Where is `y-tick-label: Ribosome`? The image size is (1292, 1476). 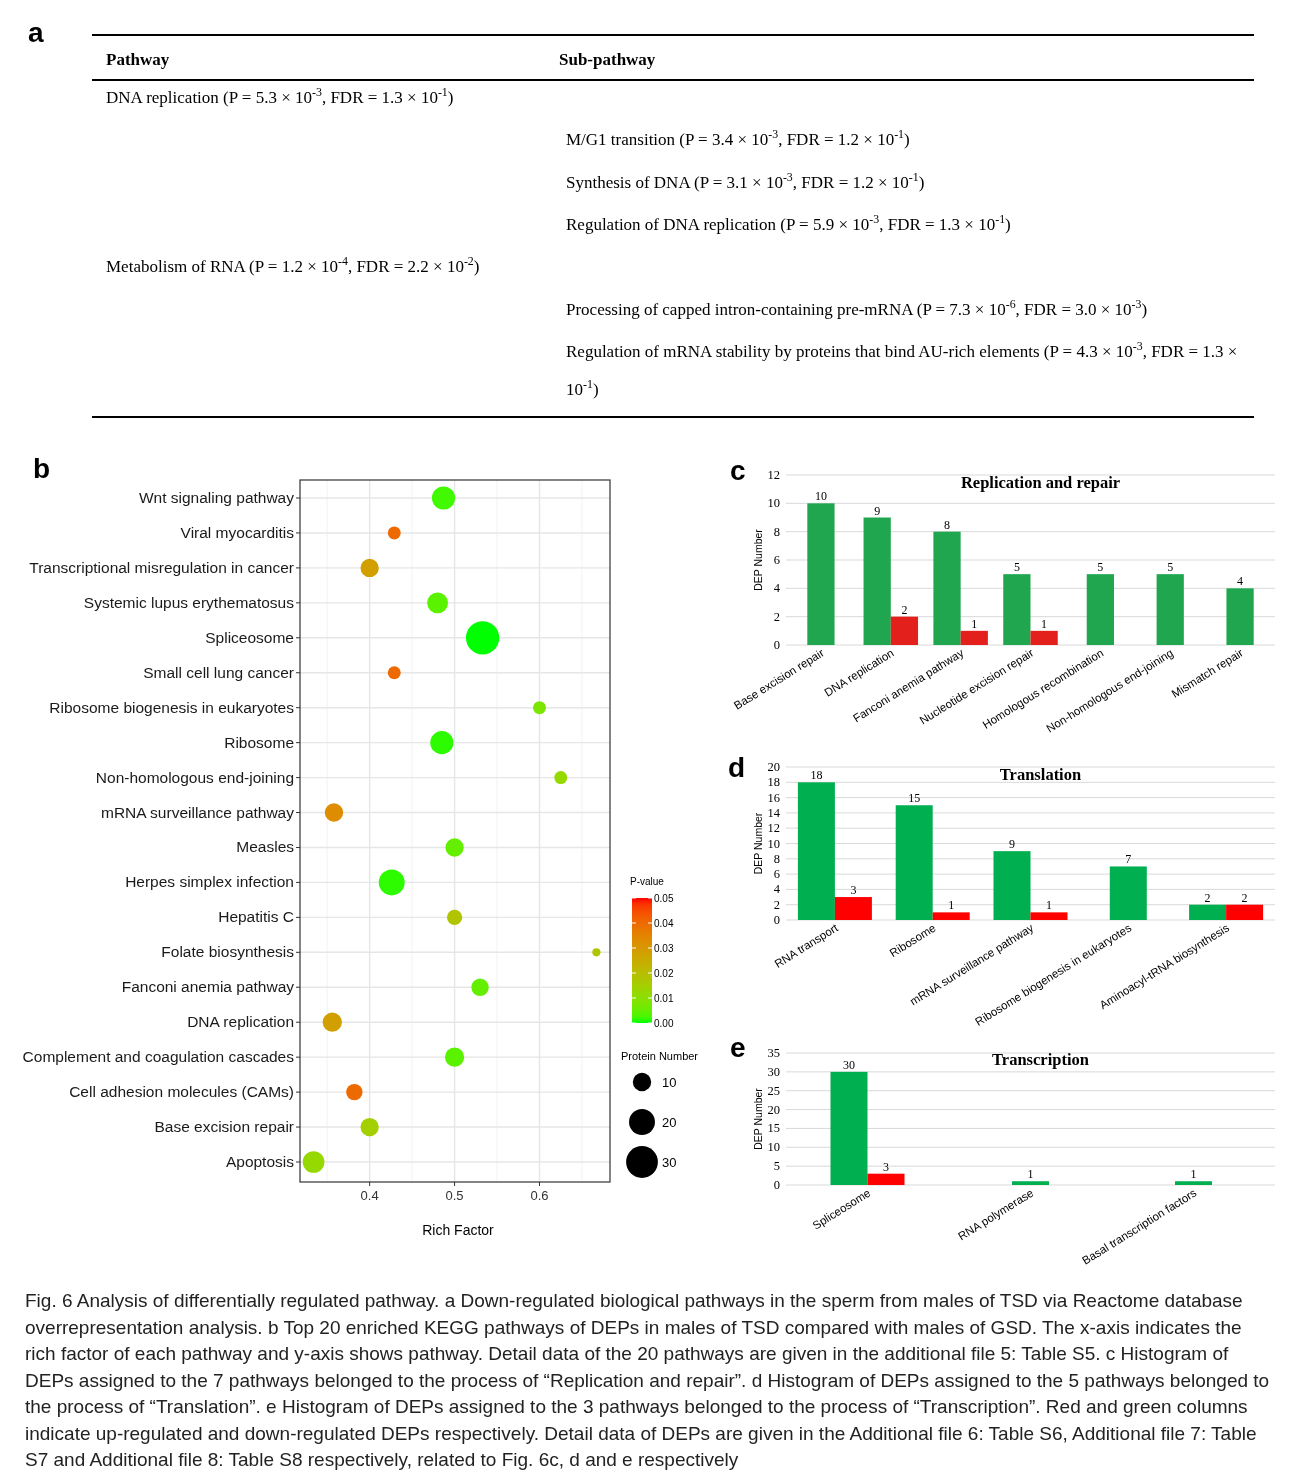 y-tick-label: Ribosome is located at coordinates (259, 742).